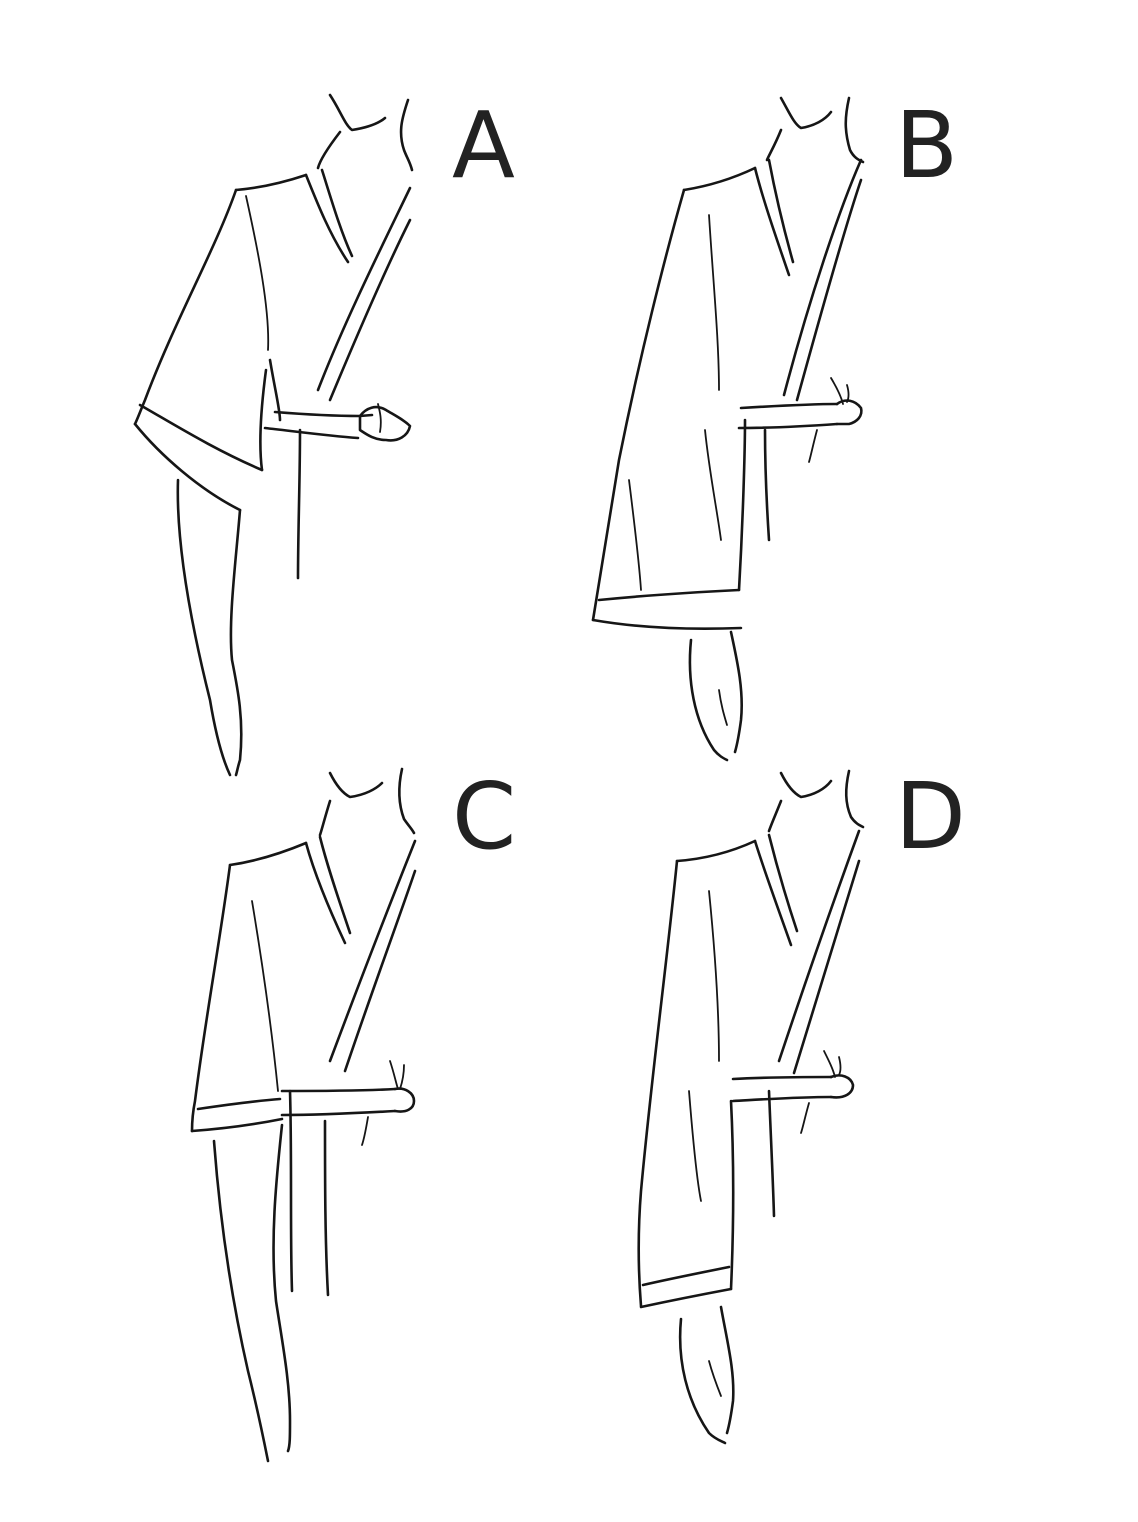 Image resolution: width=1138 pixels, height=1522 pixels. I want to click on robe-sketch-c, so click(303, 1115).